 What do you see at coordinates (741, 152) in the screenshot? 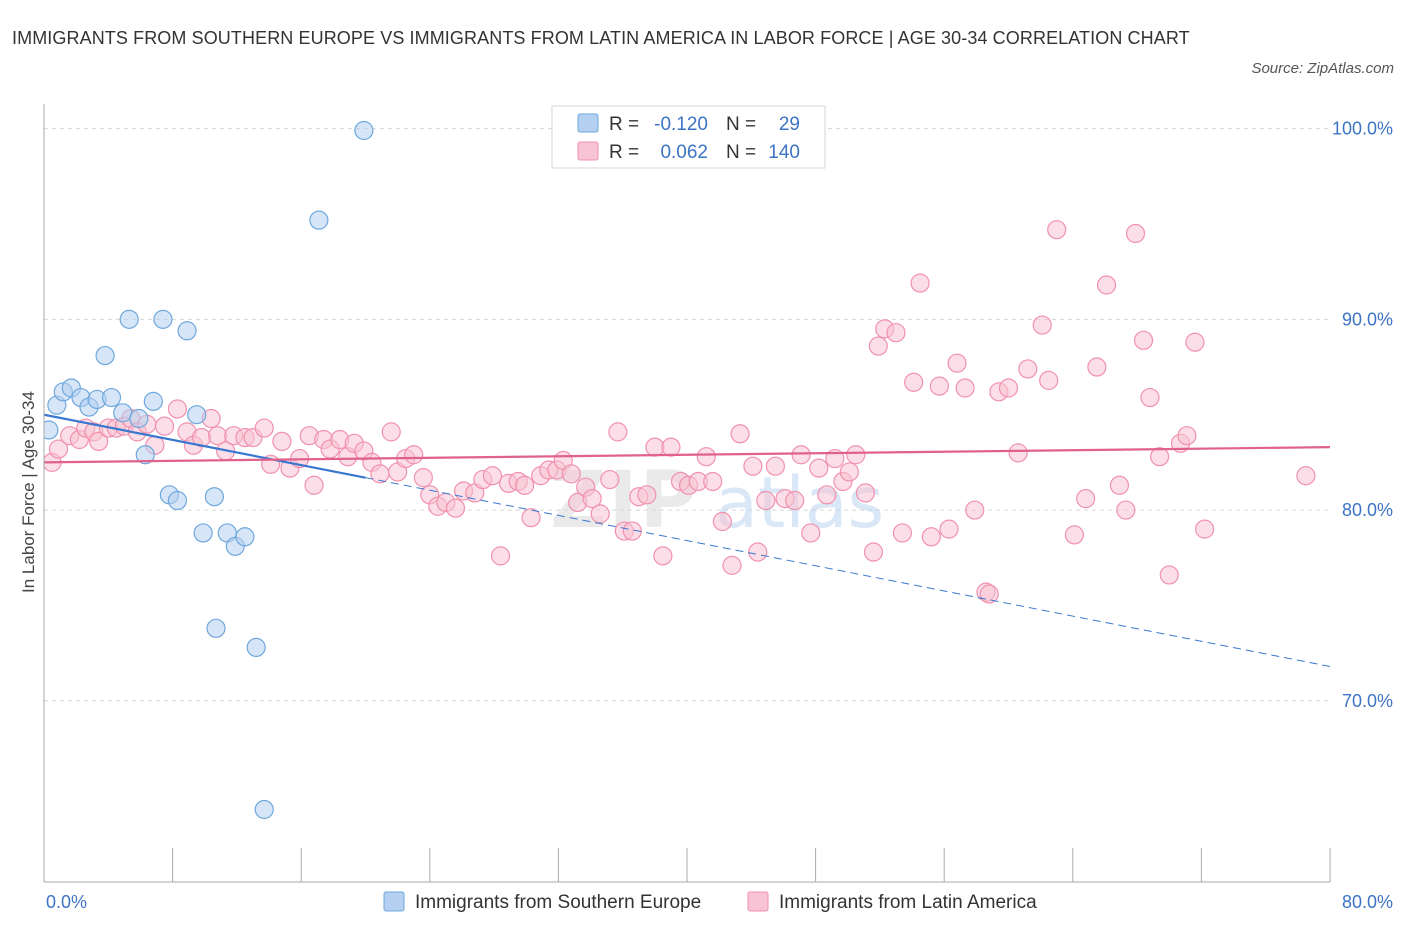
I see `legend-n-label: N =` at bounding box center [741, 152].